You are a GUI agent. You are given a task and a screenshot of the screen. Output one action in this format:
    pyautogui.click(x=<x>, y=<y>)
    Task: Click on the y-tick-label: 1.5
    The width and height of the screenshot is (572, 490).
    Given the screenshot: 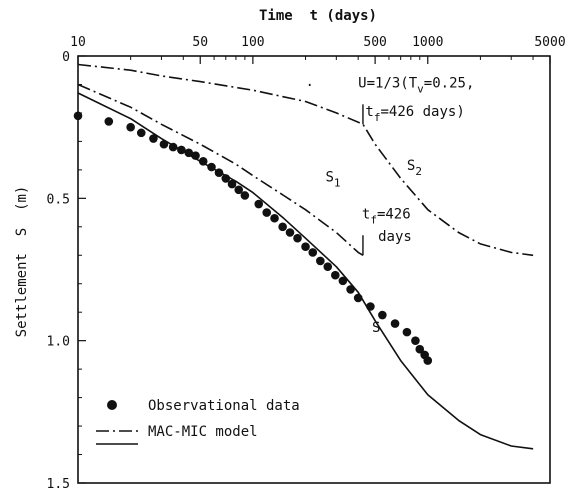 What is the action you would take?
    pyautogui.click(x=58, y=483)
    